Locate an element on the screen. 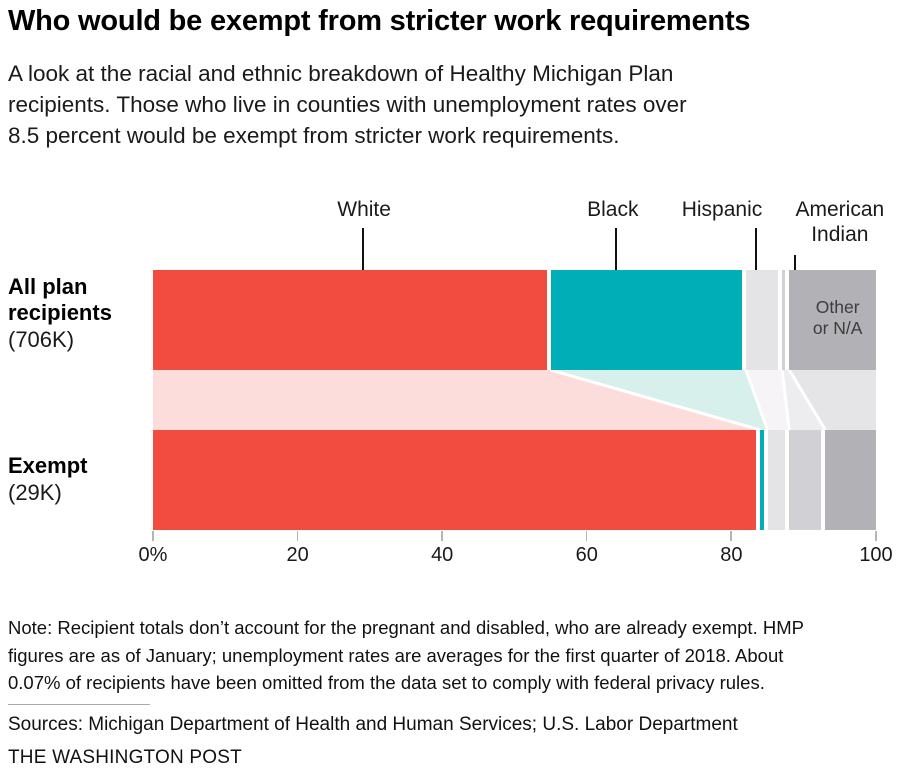 The width and height of the screenshot is (900, 780). row-label-text: All plan recipients is located at coordinates (60, 299).